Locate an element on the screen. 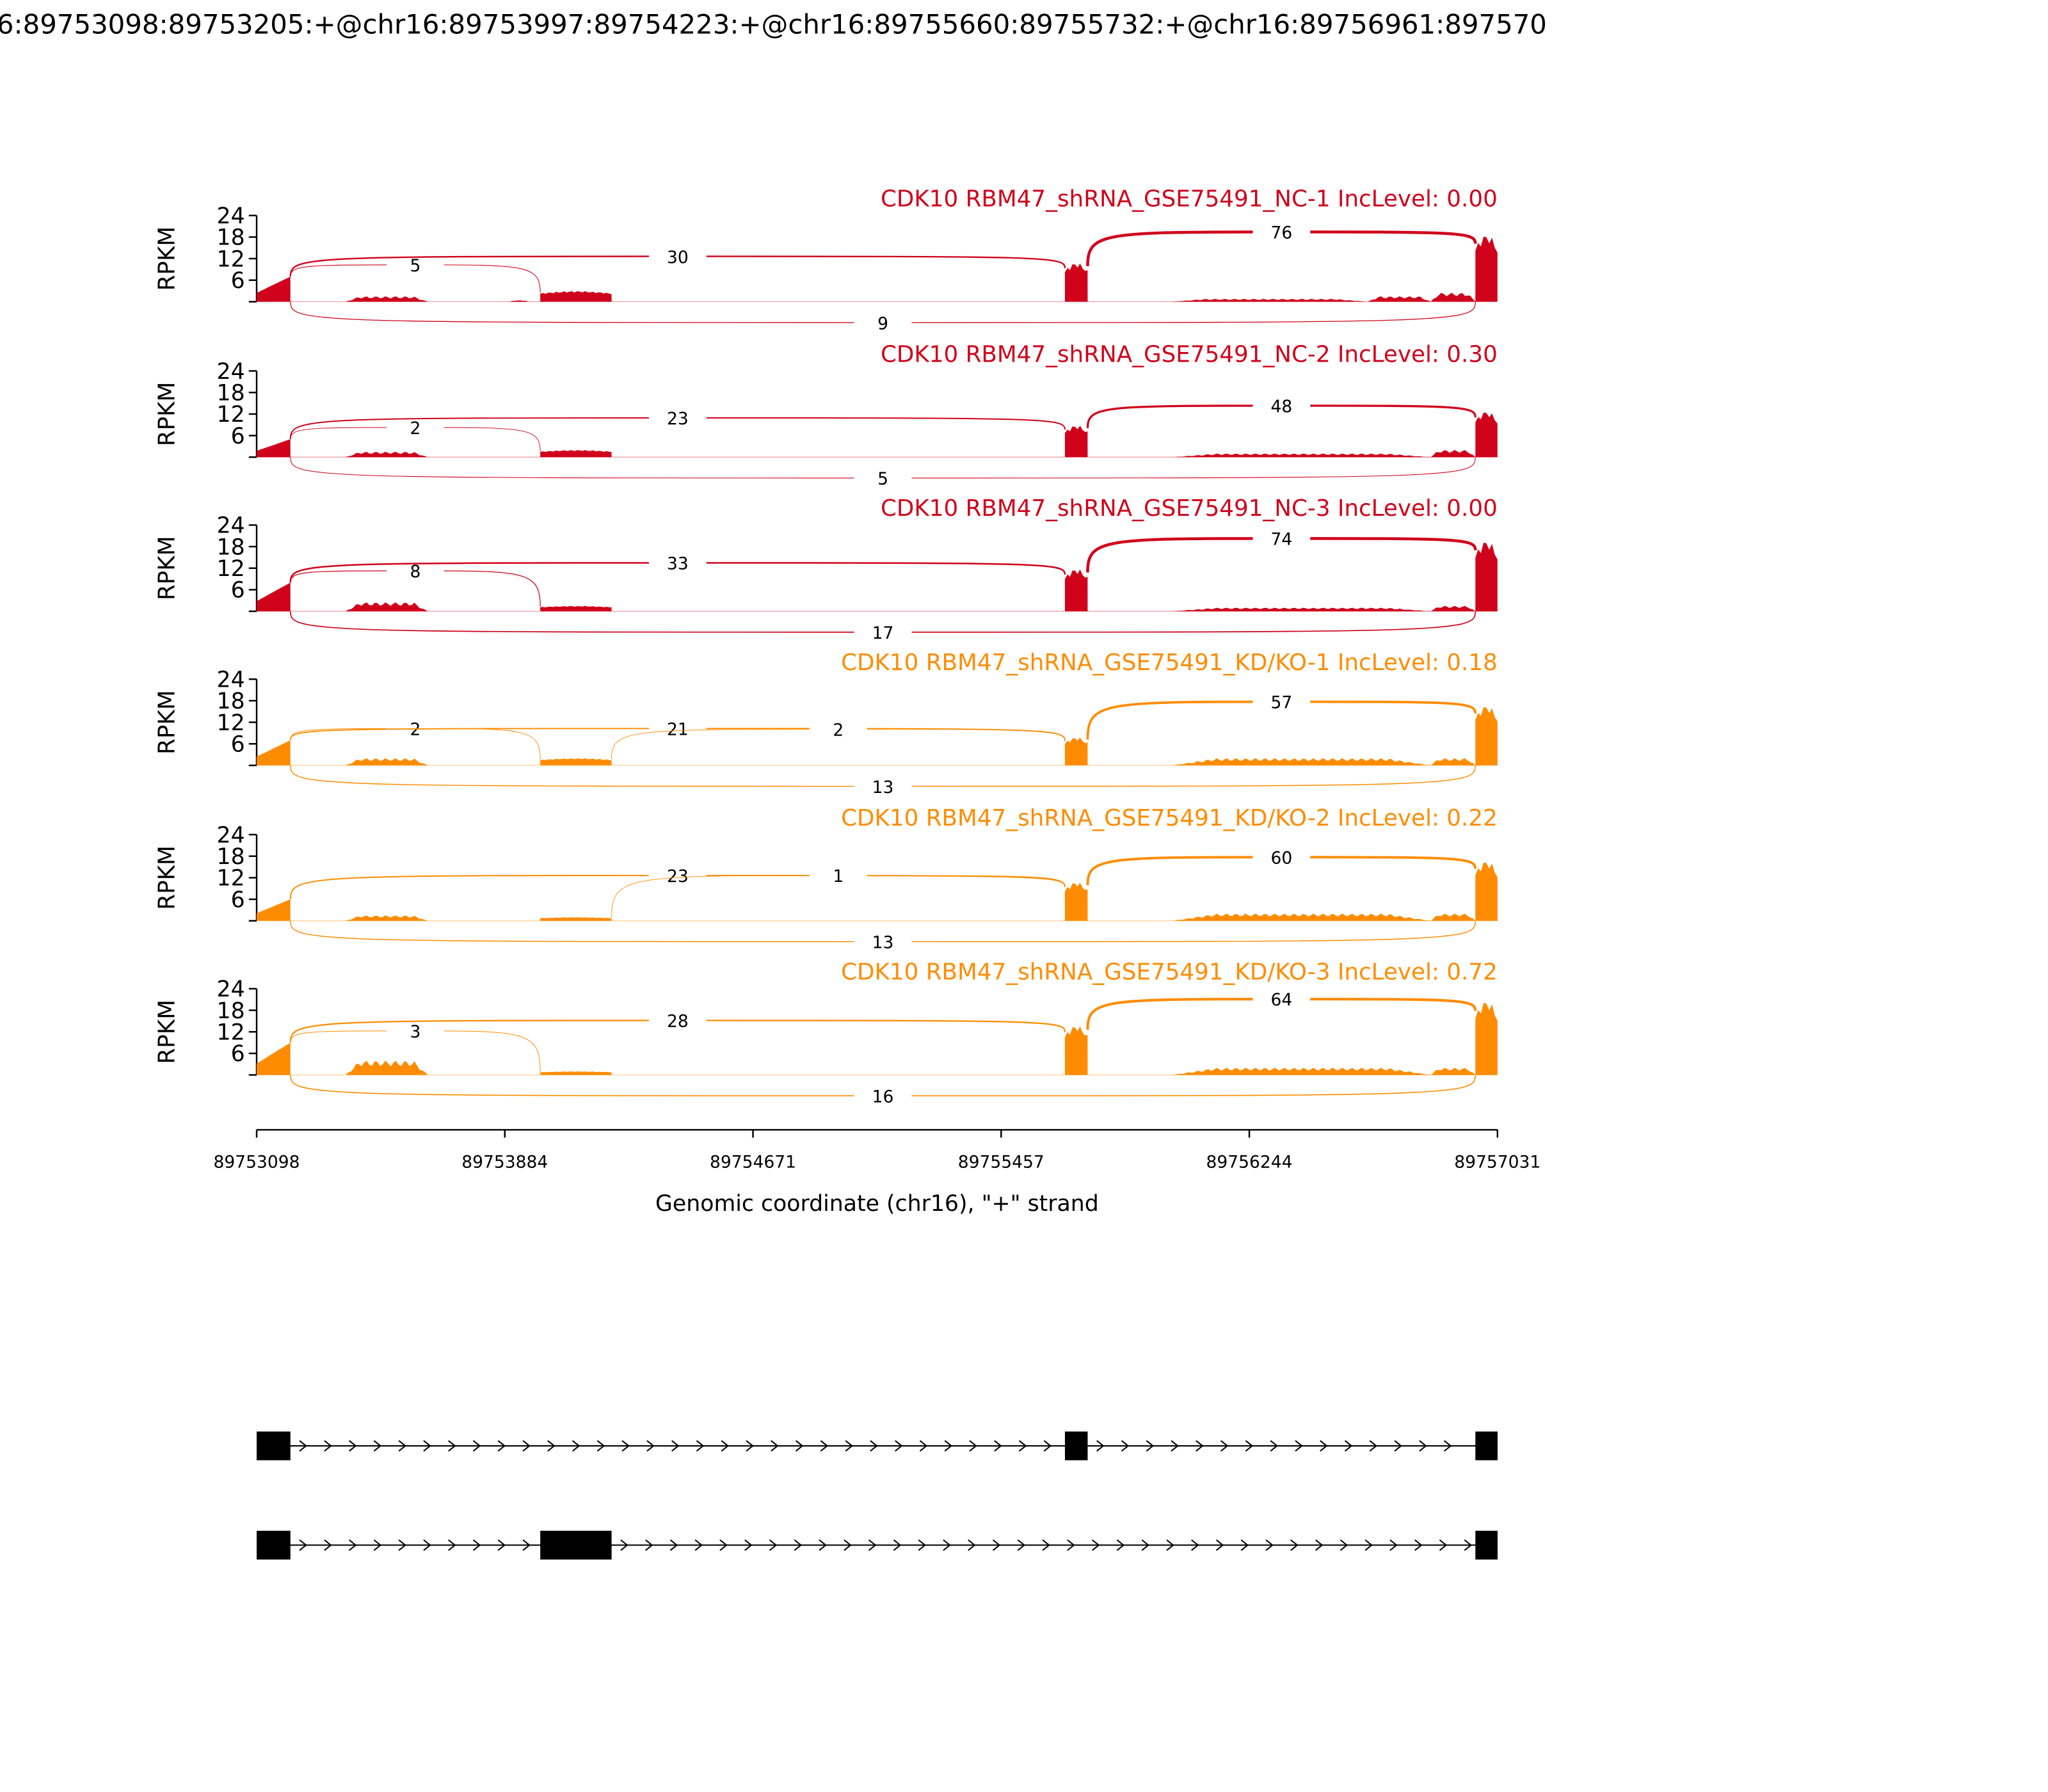  junction-count-label: 13 is located at coordinates (883, 943).